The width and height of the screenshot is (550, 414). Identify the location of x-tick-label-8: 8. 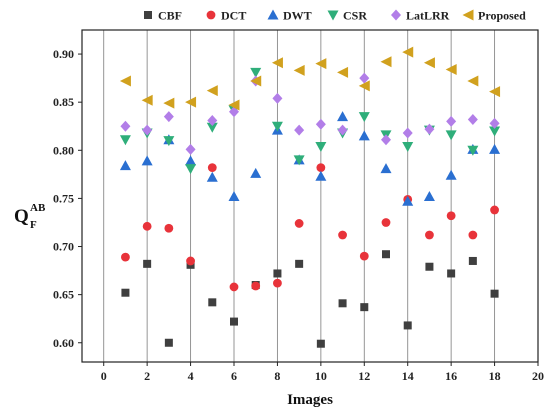
(277, 376).